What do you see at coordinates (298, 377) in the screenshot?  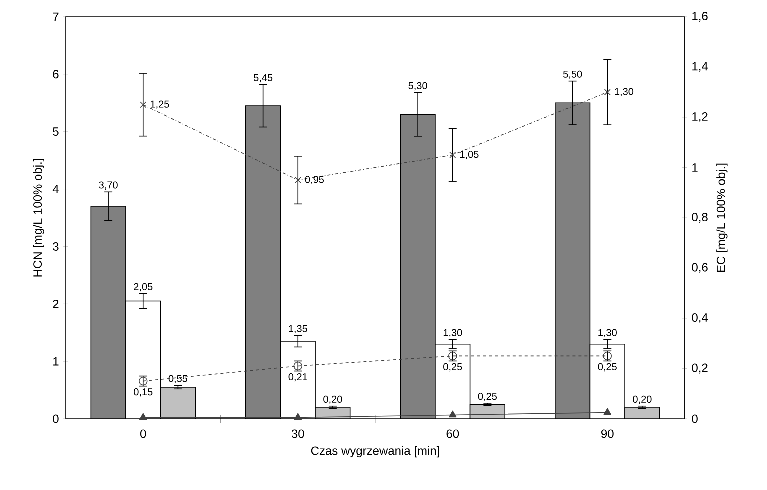 I see `data-label: 0,21` at bounding box center [298, 377].